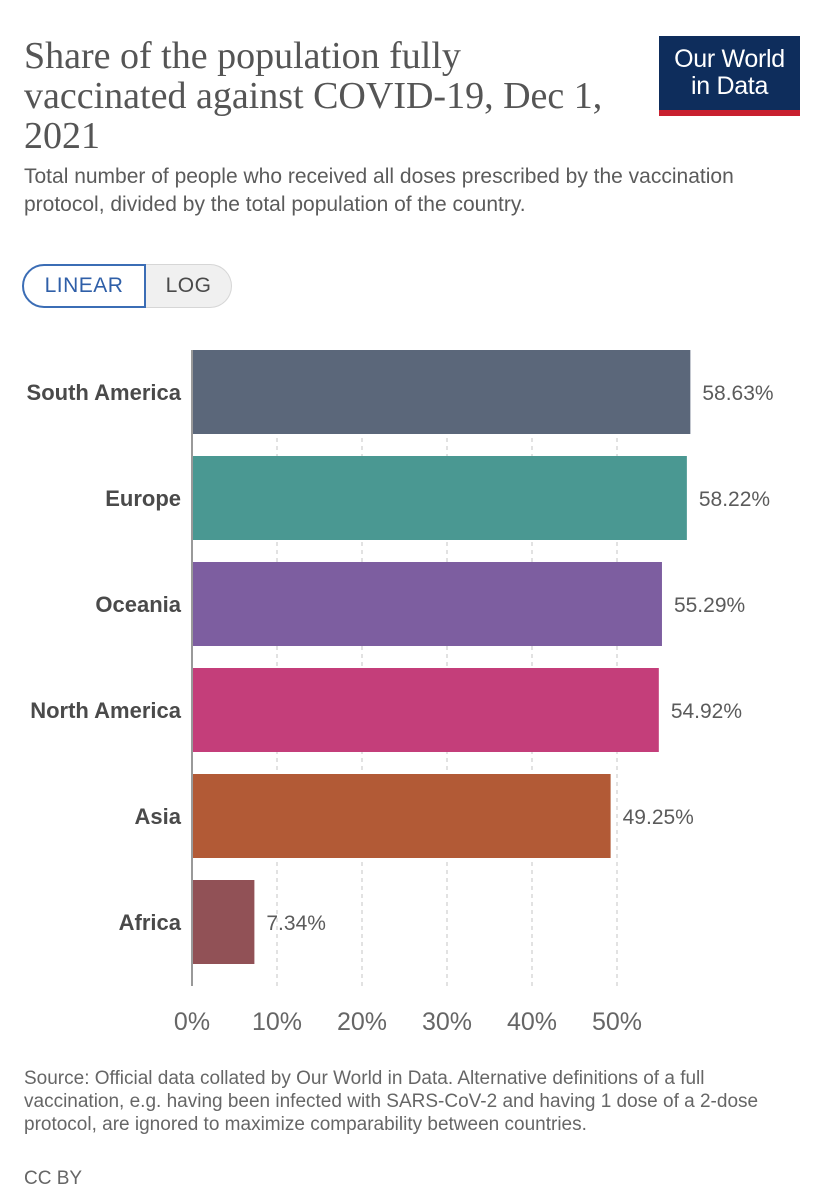  Describe the element at coordinates (362, 1022) in the screenshot. I see `x-tick-label: 20%` at that location.